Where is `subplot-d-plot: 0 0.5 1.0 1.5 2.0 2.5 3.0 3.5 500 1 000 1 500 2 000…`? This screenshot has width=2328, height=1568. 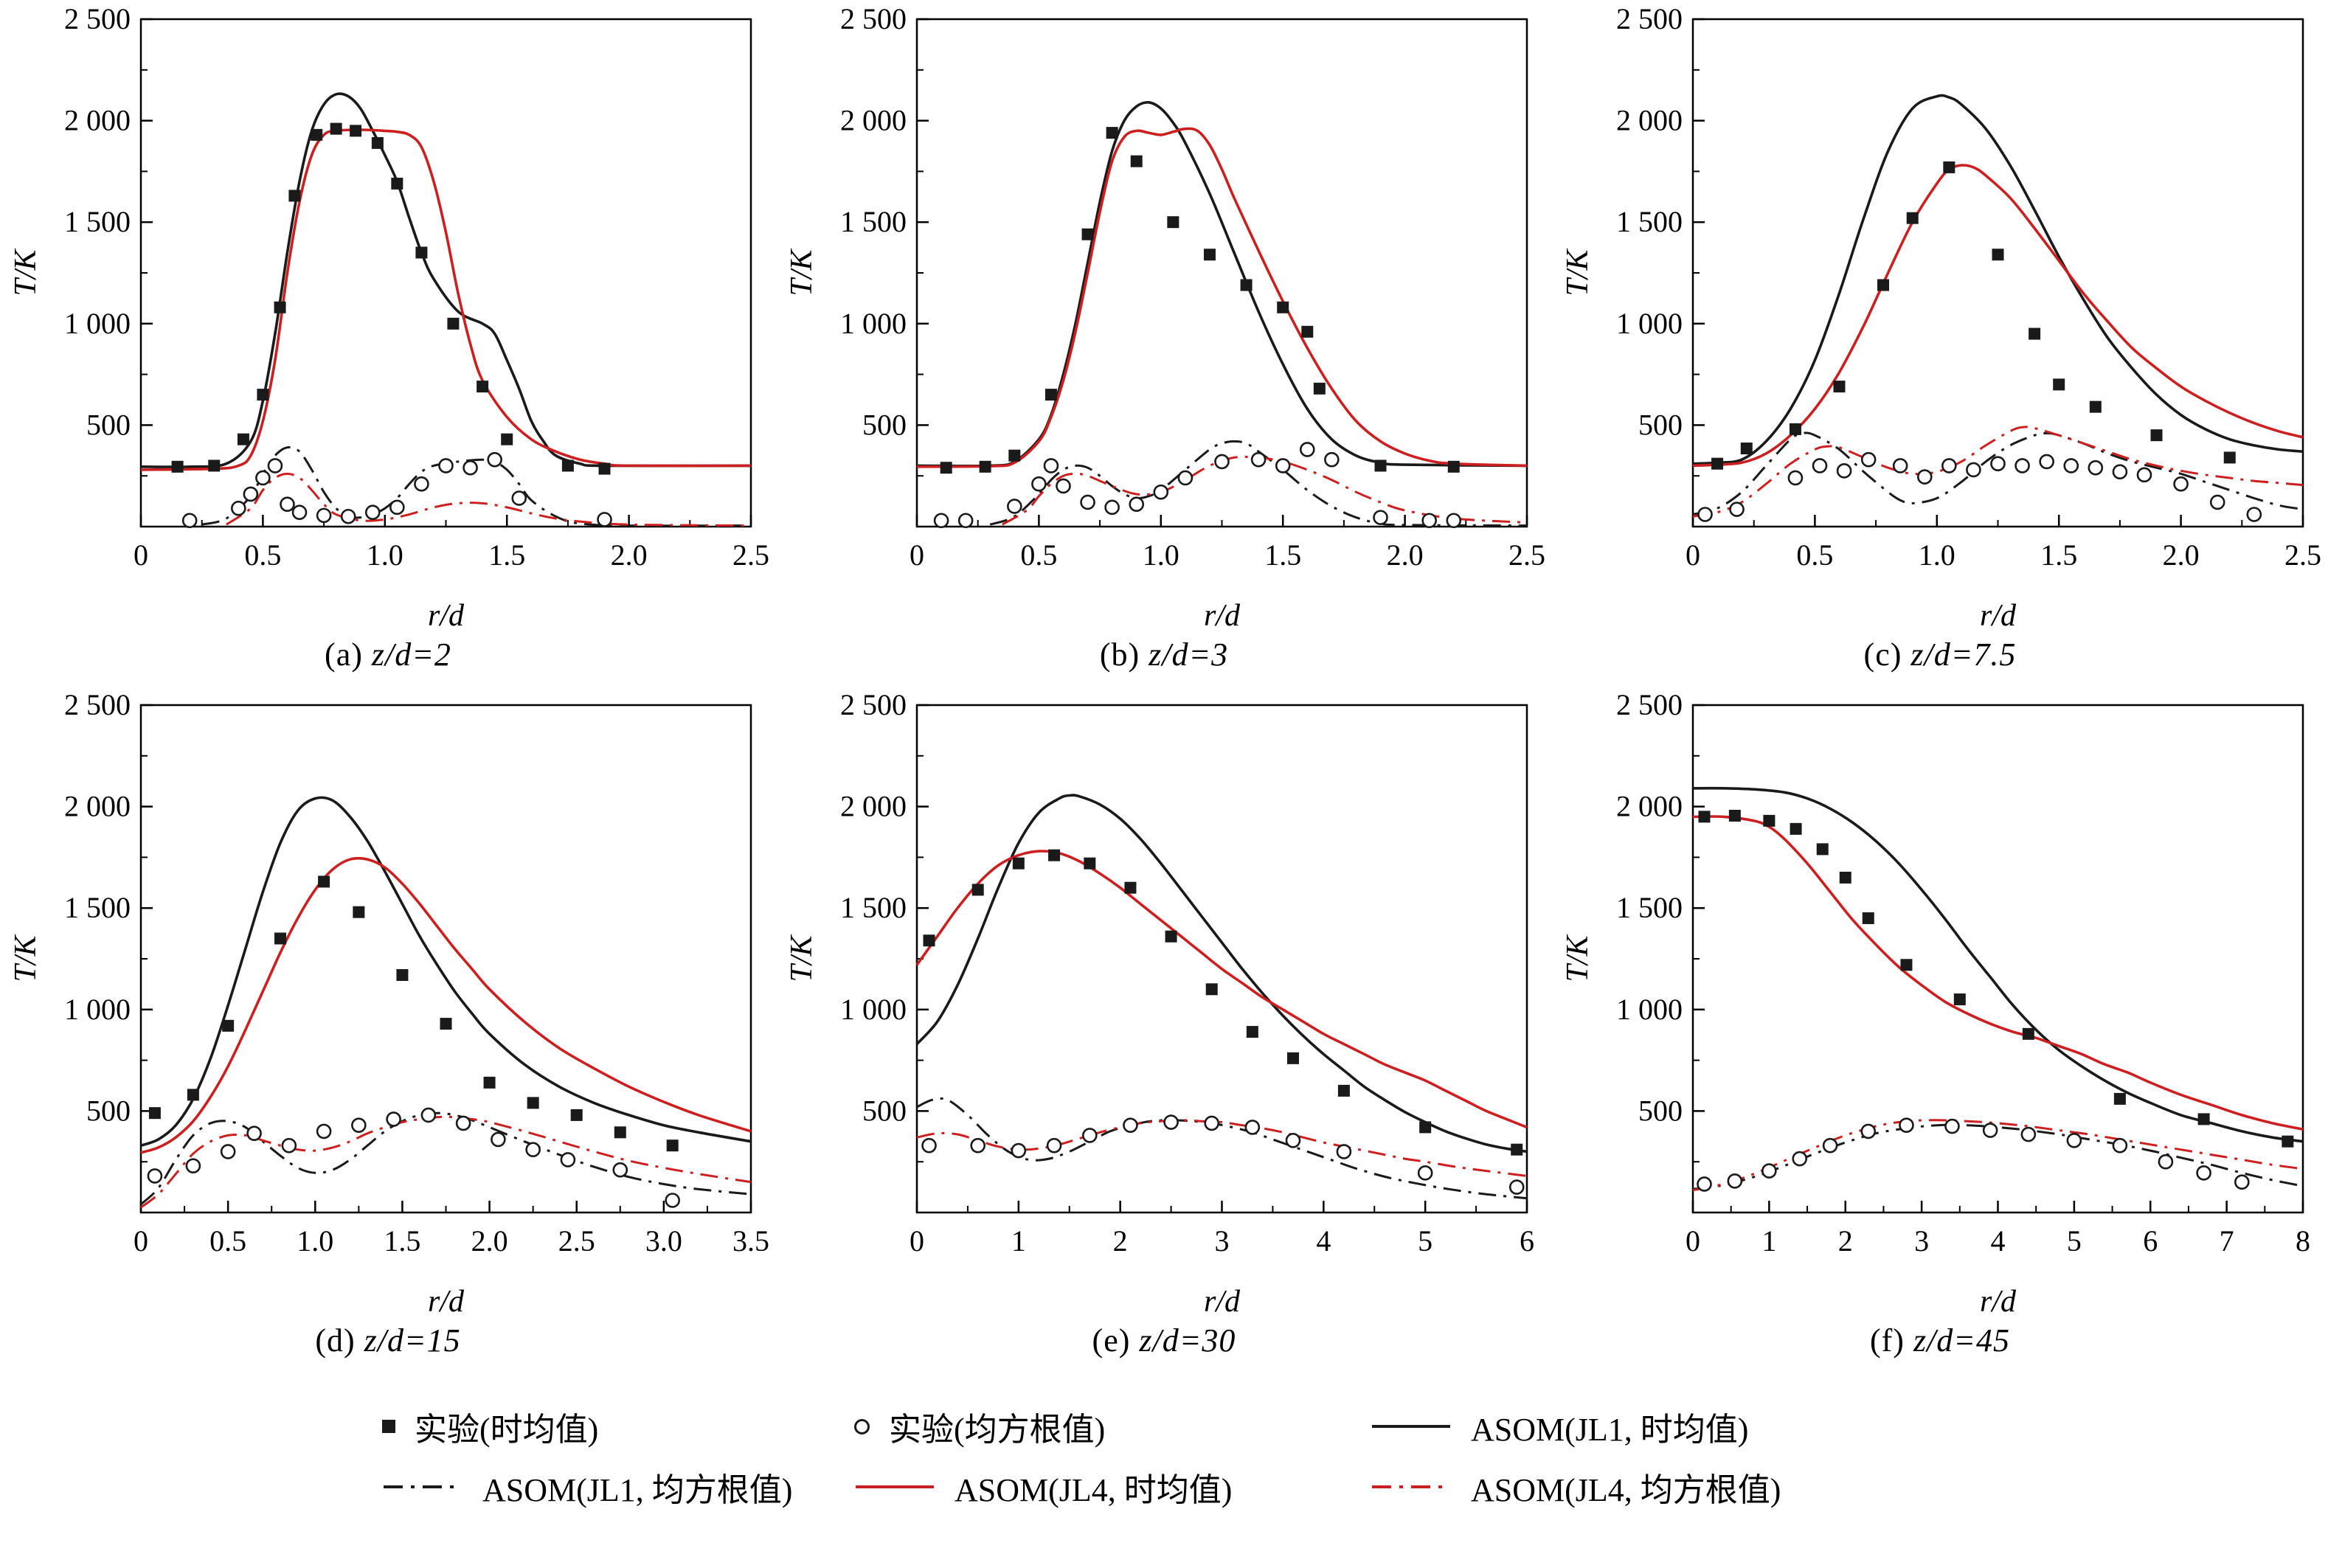
subplot-d-plot: 0 0.5 1.0 1.5 2.0 2.5 3.0 3.5 500 1 000 1 500 2 000… is located at coordinates (388, 1004).